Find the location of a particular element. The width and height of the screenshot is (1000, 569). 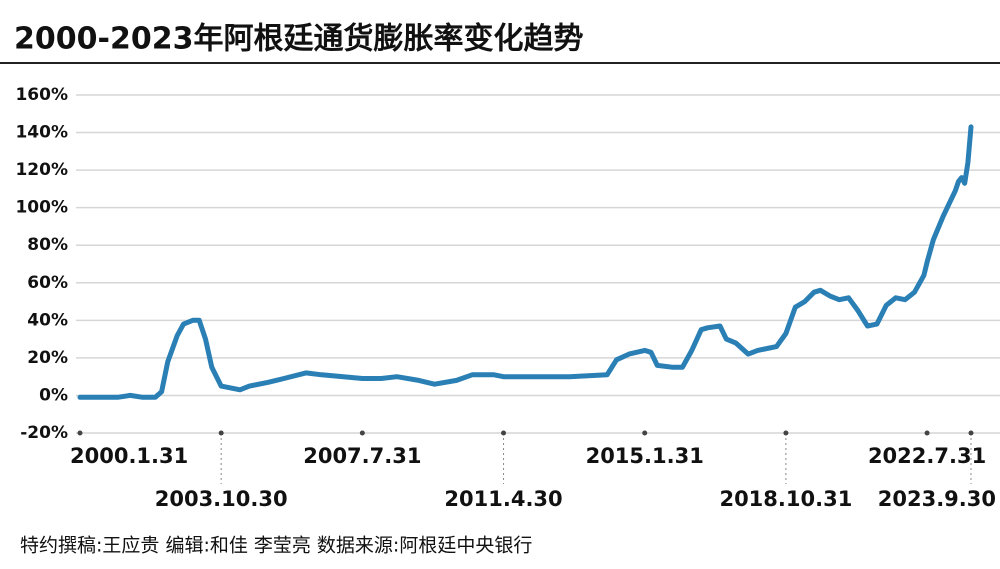

y-tick-label: 40% is located at coordinates (47, 320).